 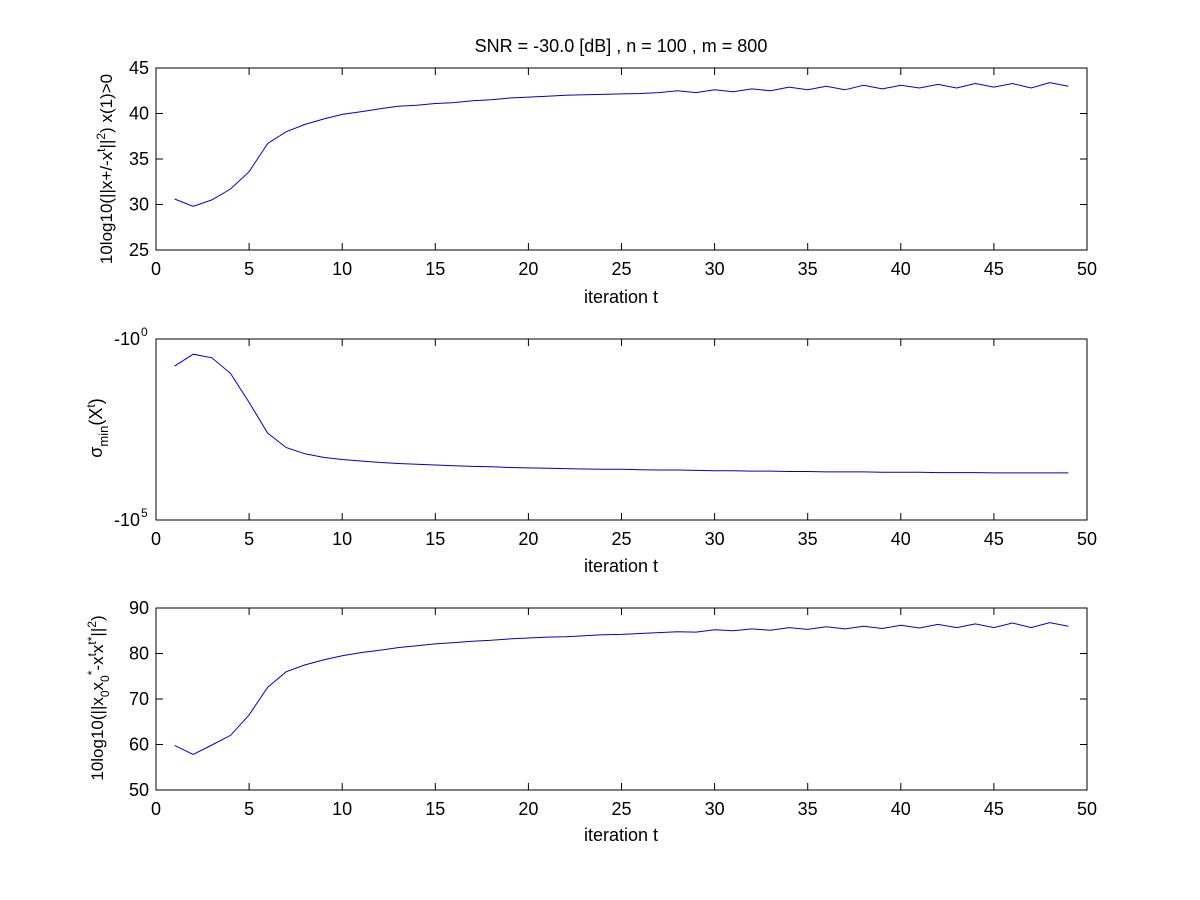 I want to click on top-xtick-label: 5, so click(x=249, y=269).